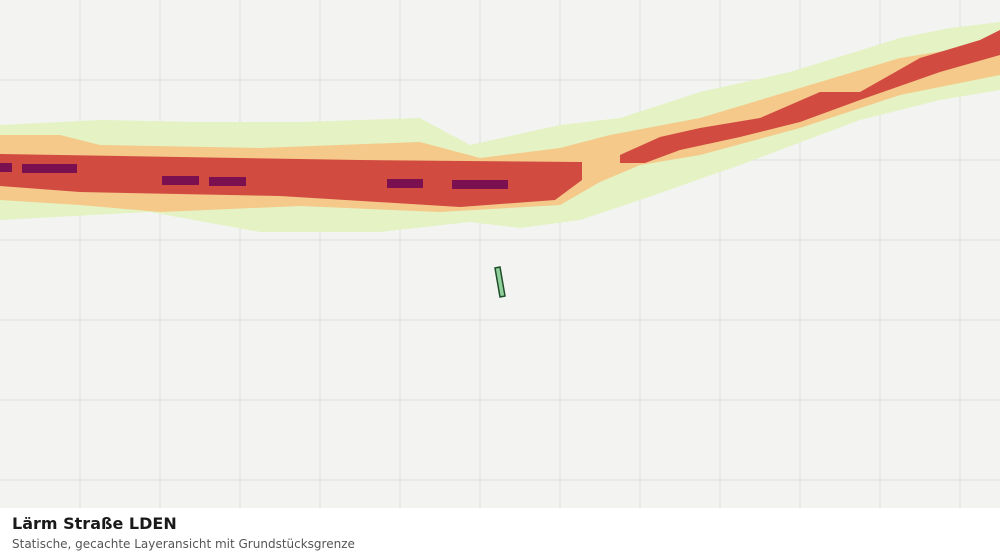 The width and height of the screenshot is (1000, 560). I want to click on parcel-boundary, so click(500, 282).